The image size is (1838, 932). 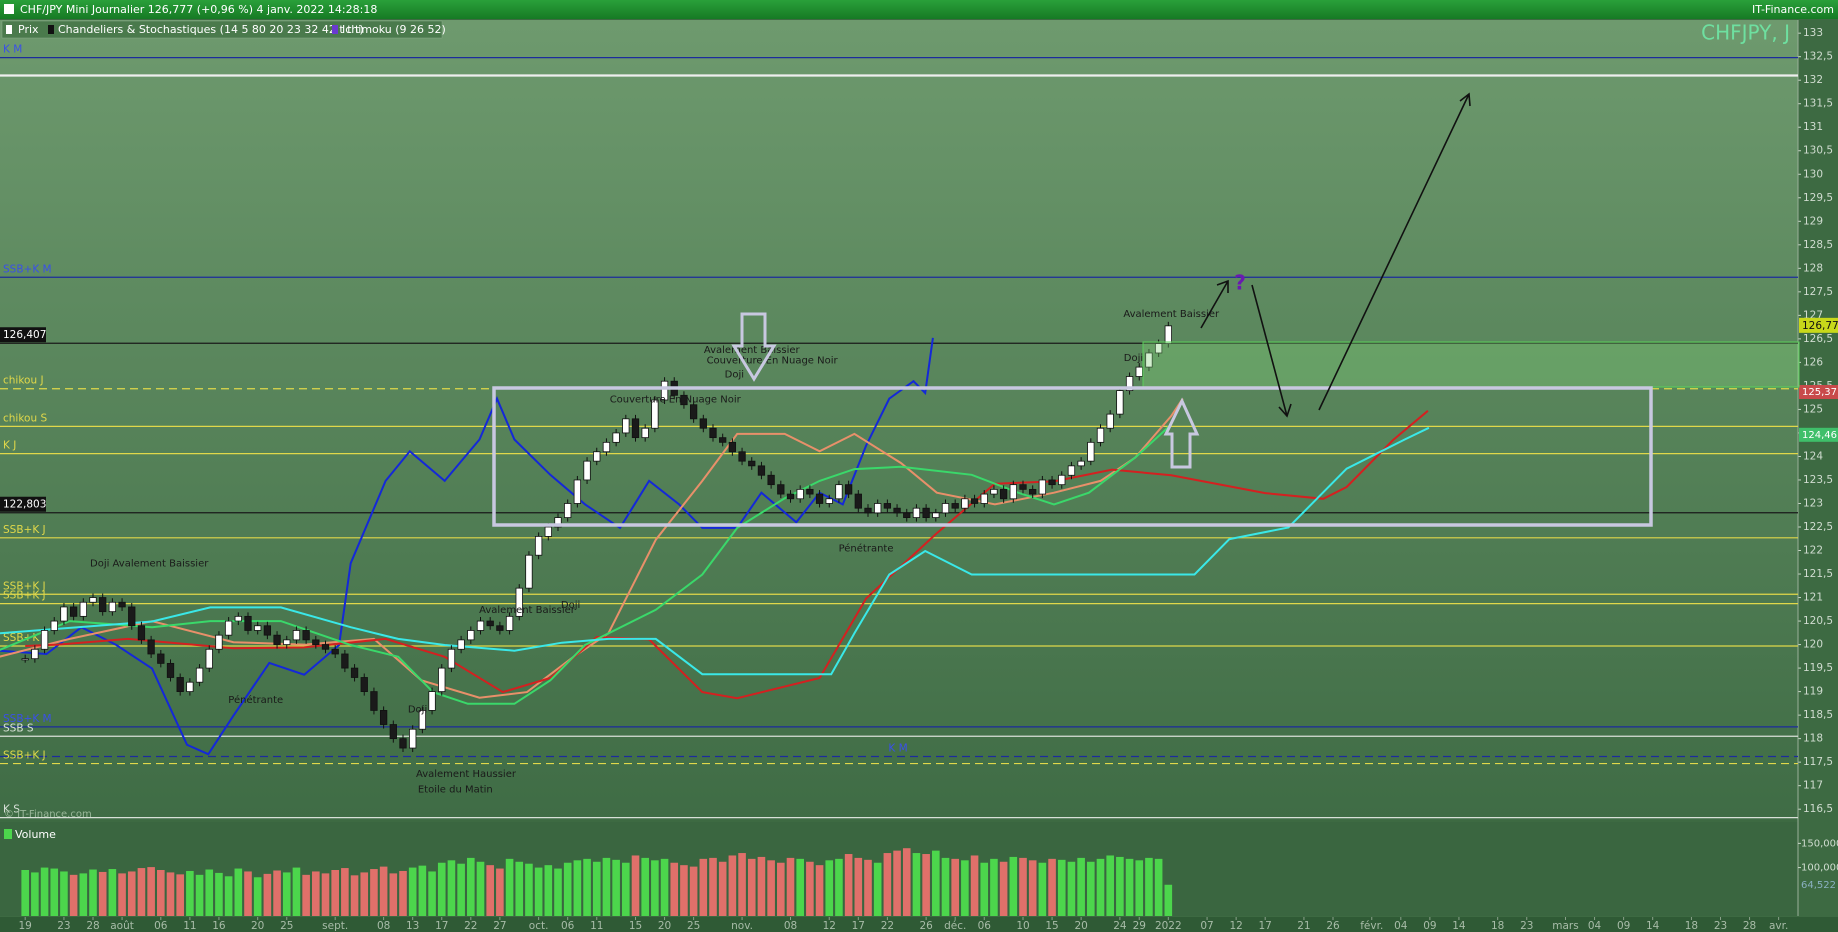 What do you see at coordinates (28, 29) in the screenshot?
I see `legend-item: Prix` at bounding box center [28, 29].